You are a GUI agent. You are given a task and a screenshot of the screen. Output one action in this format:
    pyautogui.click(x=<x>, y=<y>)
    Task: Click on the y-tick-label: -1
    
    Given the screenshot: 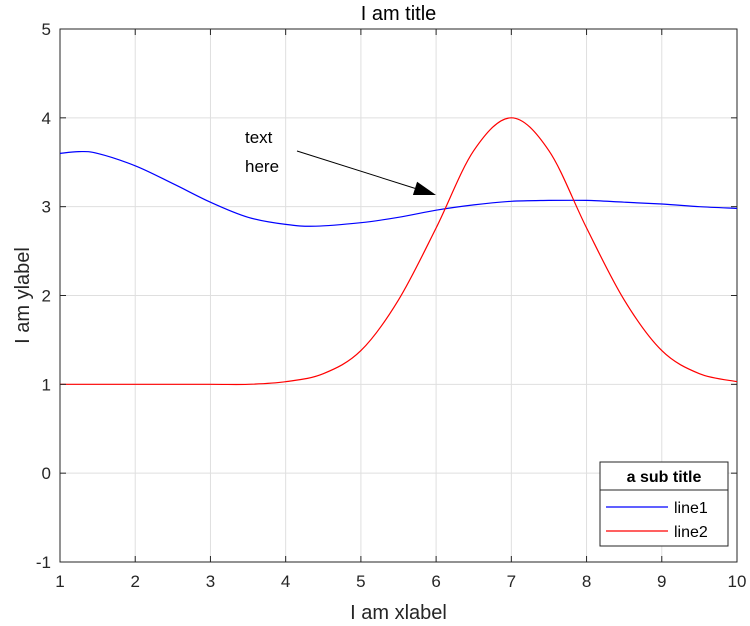 What is the action you would take?
    pyautogui.click(x=43, y=562)
    